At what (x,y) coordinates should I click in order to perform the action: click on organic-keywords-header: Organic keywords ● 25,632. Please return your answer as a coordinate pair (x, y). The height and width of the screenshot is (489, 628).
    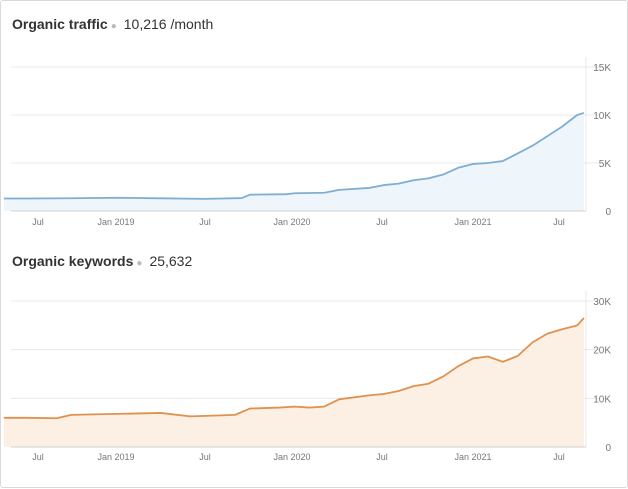
    Looking at the image, I should click on (102, 261).